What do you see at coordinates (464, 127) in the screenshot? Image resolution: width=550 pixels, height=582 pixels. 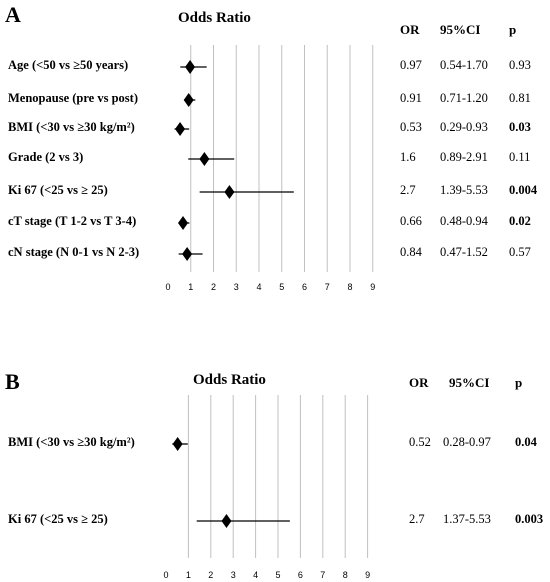 I see `ci-value: 0.29-0.93` at bounding box center [464, 127].